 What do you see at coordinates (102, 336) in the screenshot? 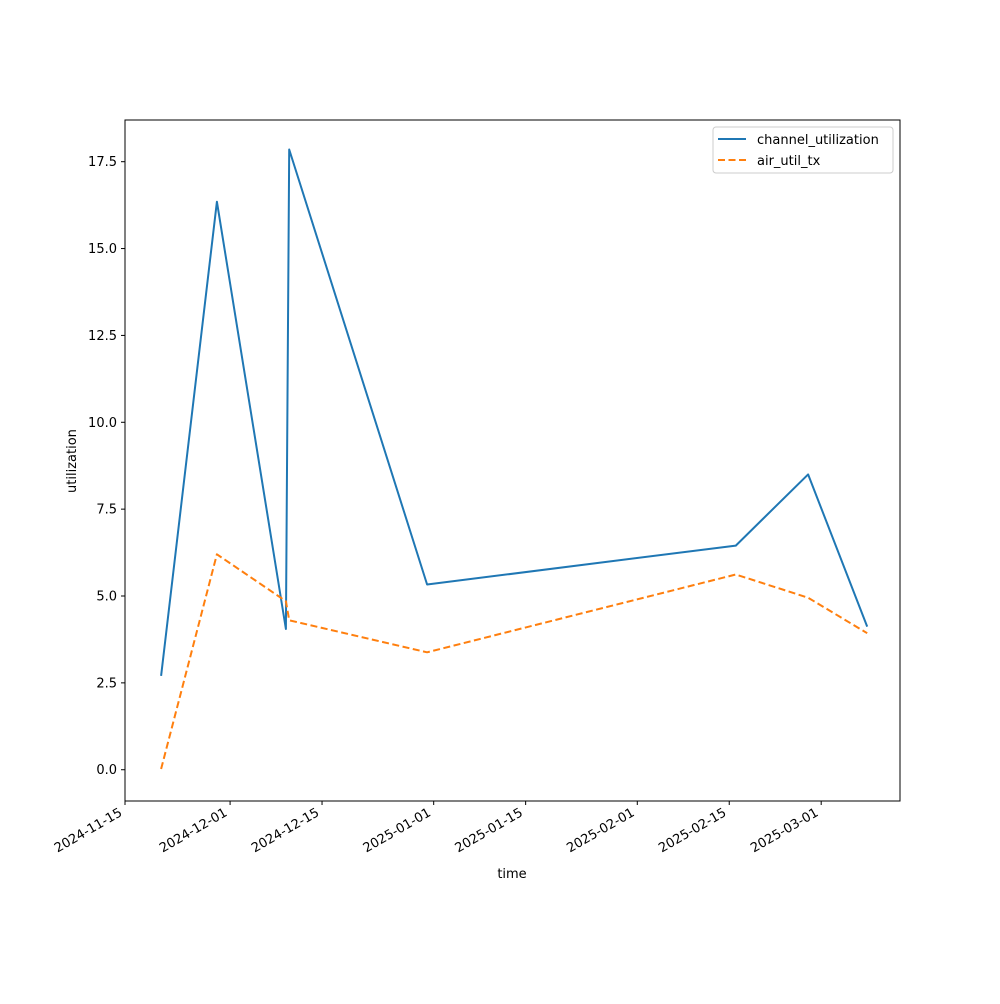
I see `y-tick-label: 12.5` at bounding box center [102, 336].